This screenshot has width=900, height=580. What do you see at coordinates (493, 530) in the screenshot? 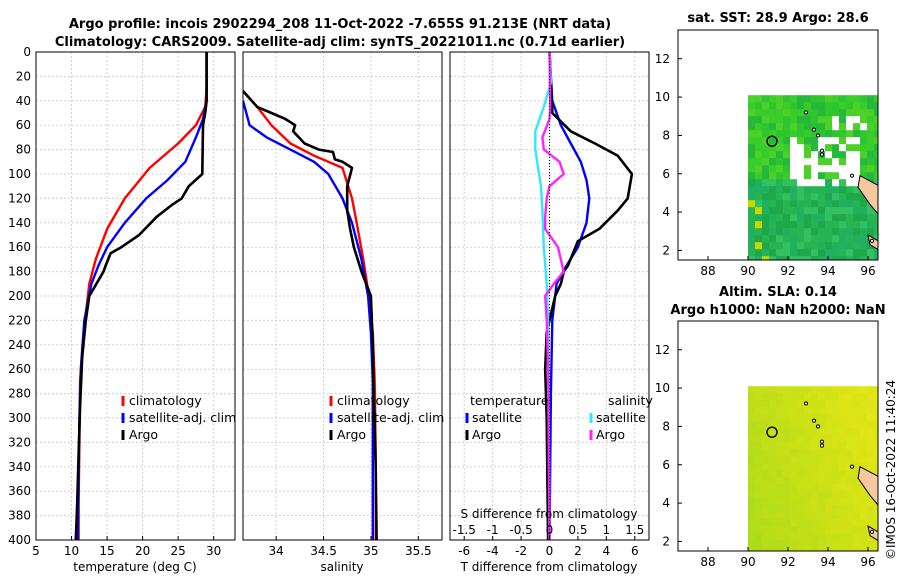
I see `x-top-tick-label: -1` at bounding box center [493, 530].